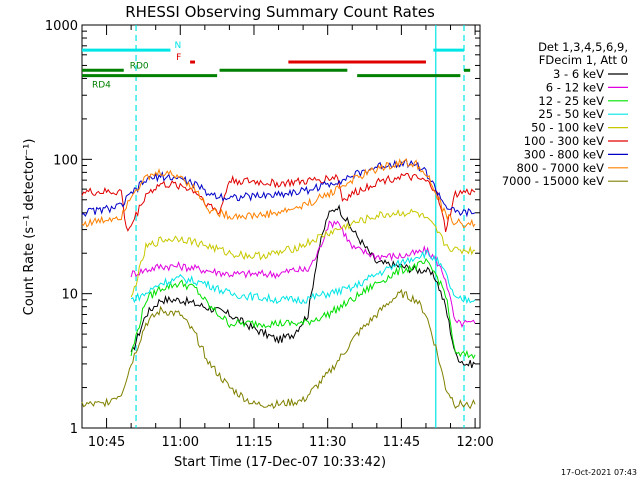  What do you see at coordinates (567, 128) in the screenshot?
I see `legend-label: 50 - 100 keV` at bounding box center [567, 128].